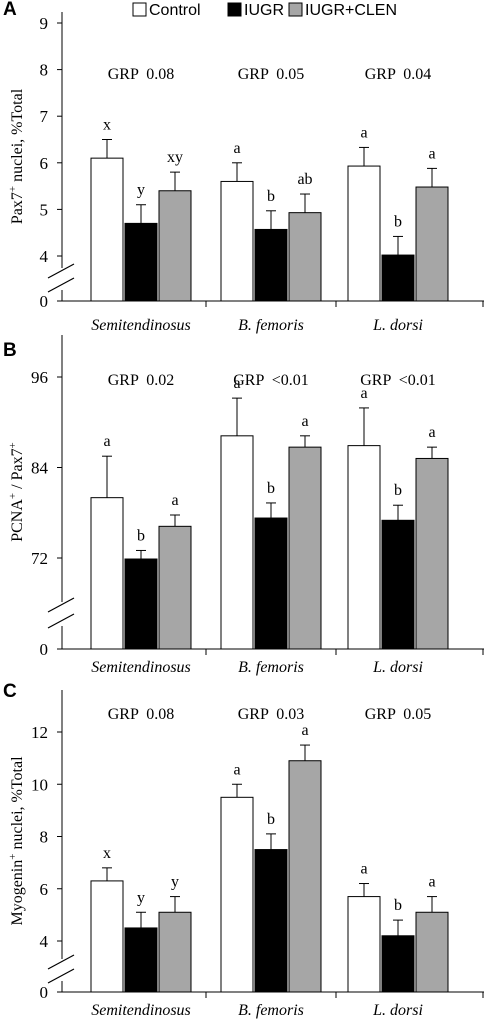 The width and height of the screenshot is (484, 1026). Describe the element at coordinates (39, 558) in the screenshot. I see `y-tick-label: 72` at that location.